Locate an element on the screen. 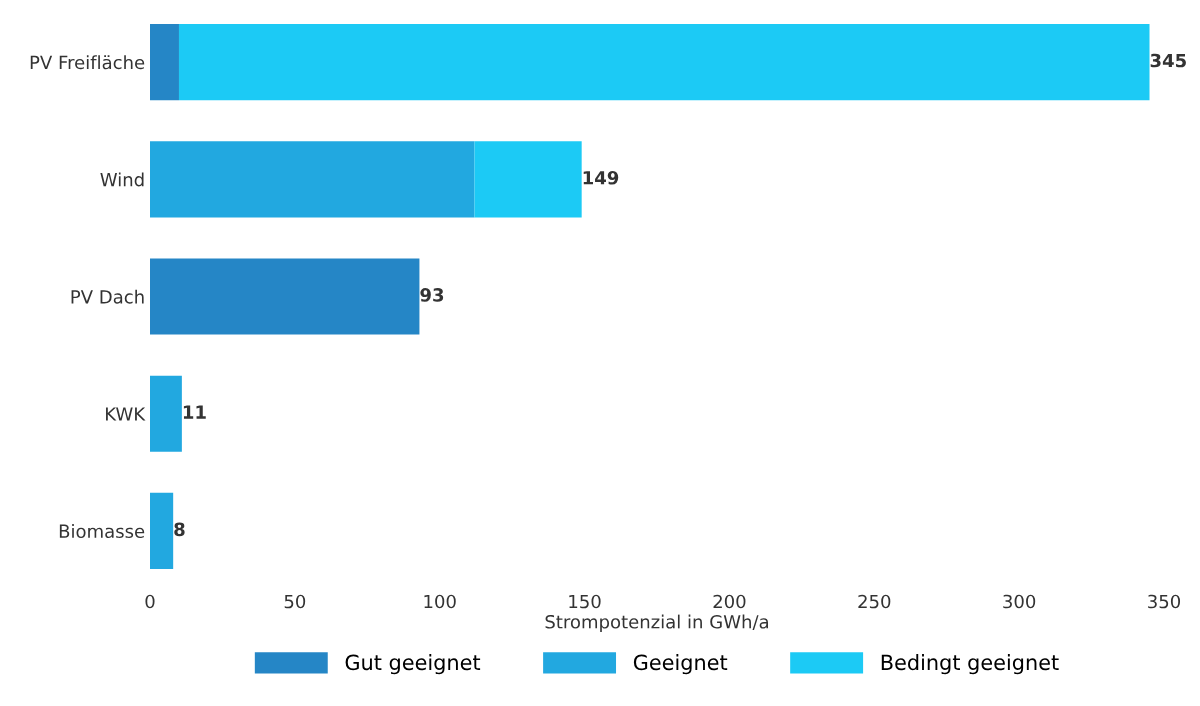 This screenshot has height=706, width=1200. y-tick-label: Wind is located at coordinates (122, 179).